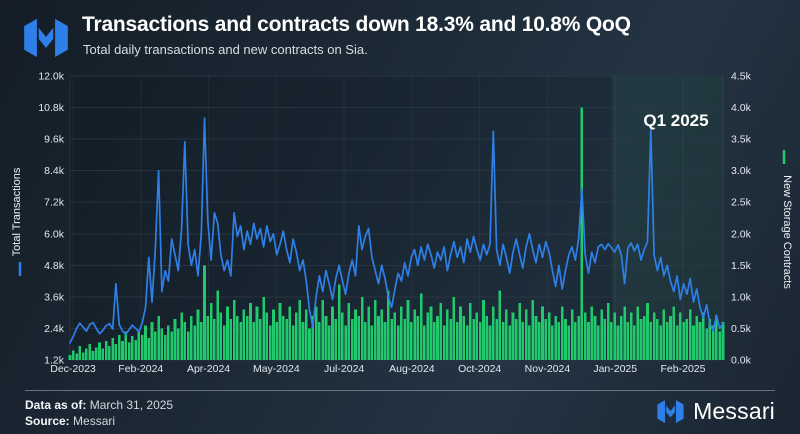 The image size is (800, 434). What do you see at coordinates (741, 297) in the screenshot?
I see `right-axis-tick: 1.0k` at bounding box center [741, 297].